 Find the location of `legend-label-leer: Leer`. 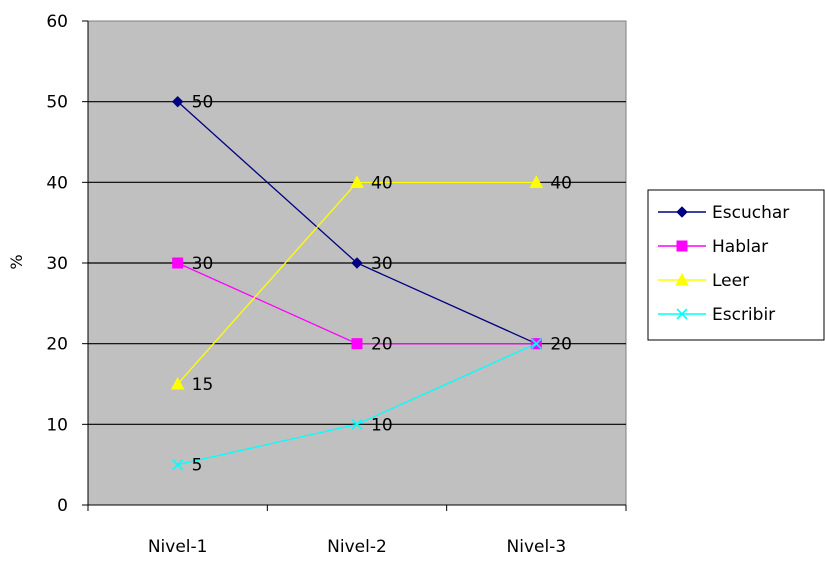

legend-label-leer: Leer is located at coordinates (730, 281).